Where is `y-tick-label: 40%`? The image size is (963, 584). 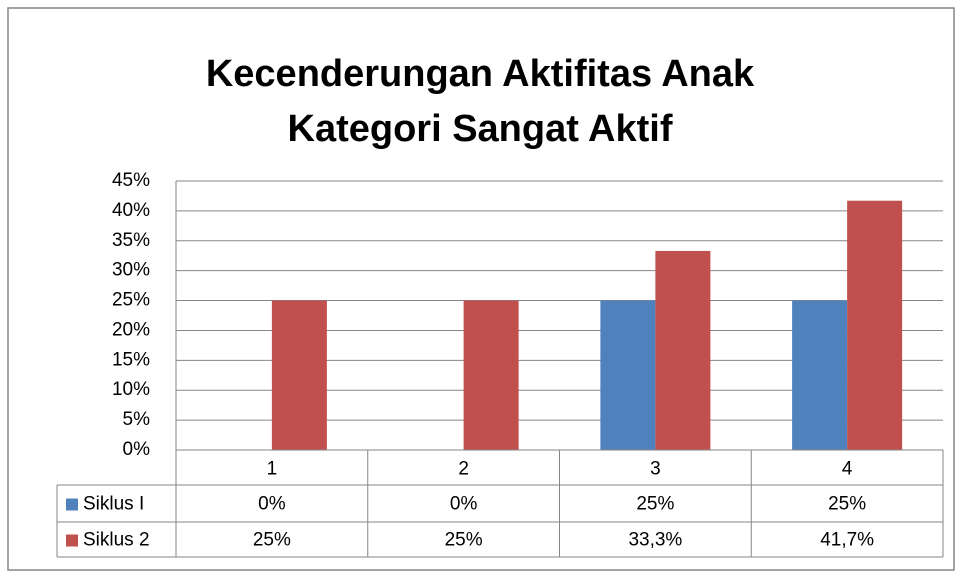
y-tick-label: 40% is located at coordinates (131, 210).